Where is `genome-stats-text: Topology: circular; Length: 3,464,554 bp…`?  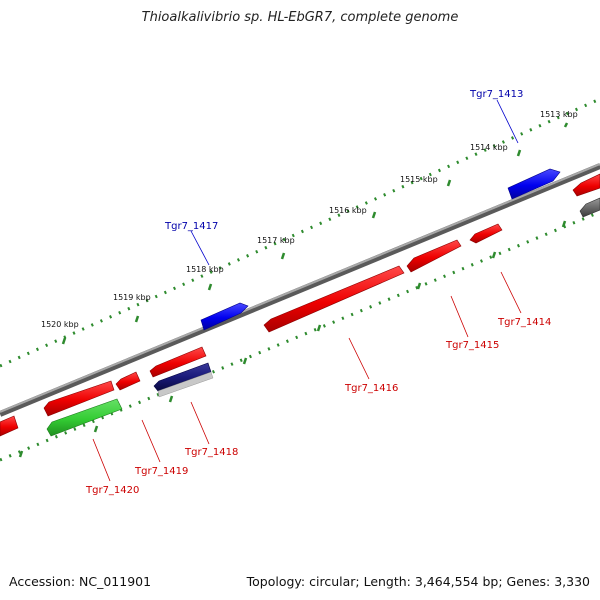
genome-stats-text: Topology: circular; Length: 3,464,554 bp… is located at coordinates (418, 581).